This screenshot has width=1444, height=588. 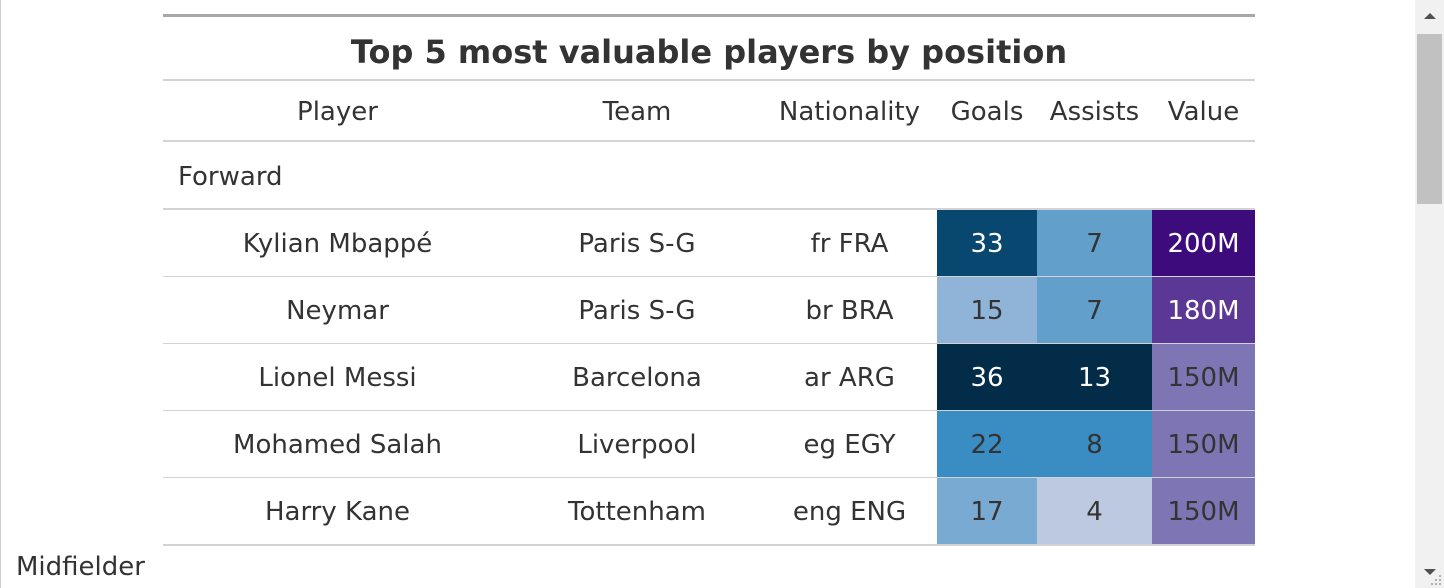 I want to click on cell-nationality: fr FRA, so click(x=849, y=244).